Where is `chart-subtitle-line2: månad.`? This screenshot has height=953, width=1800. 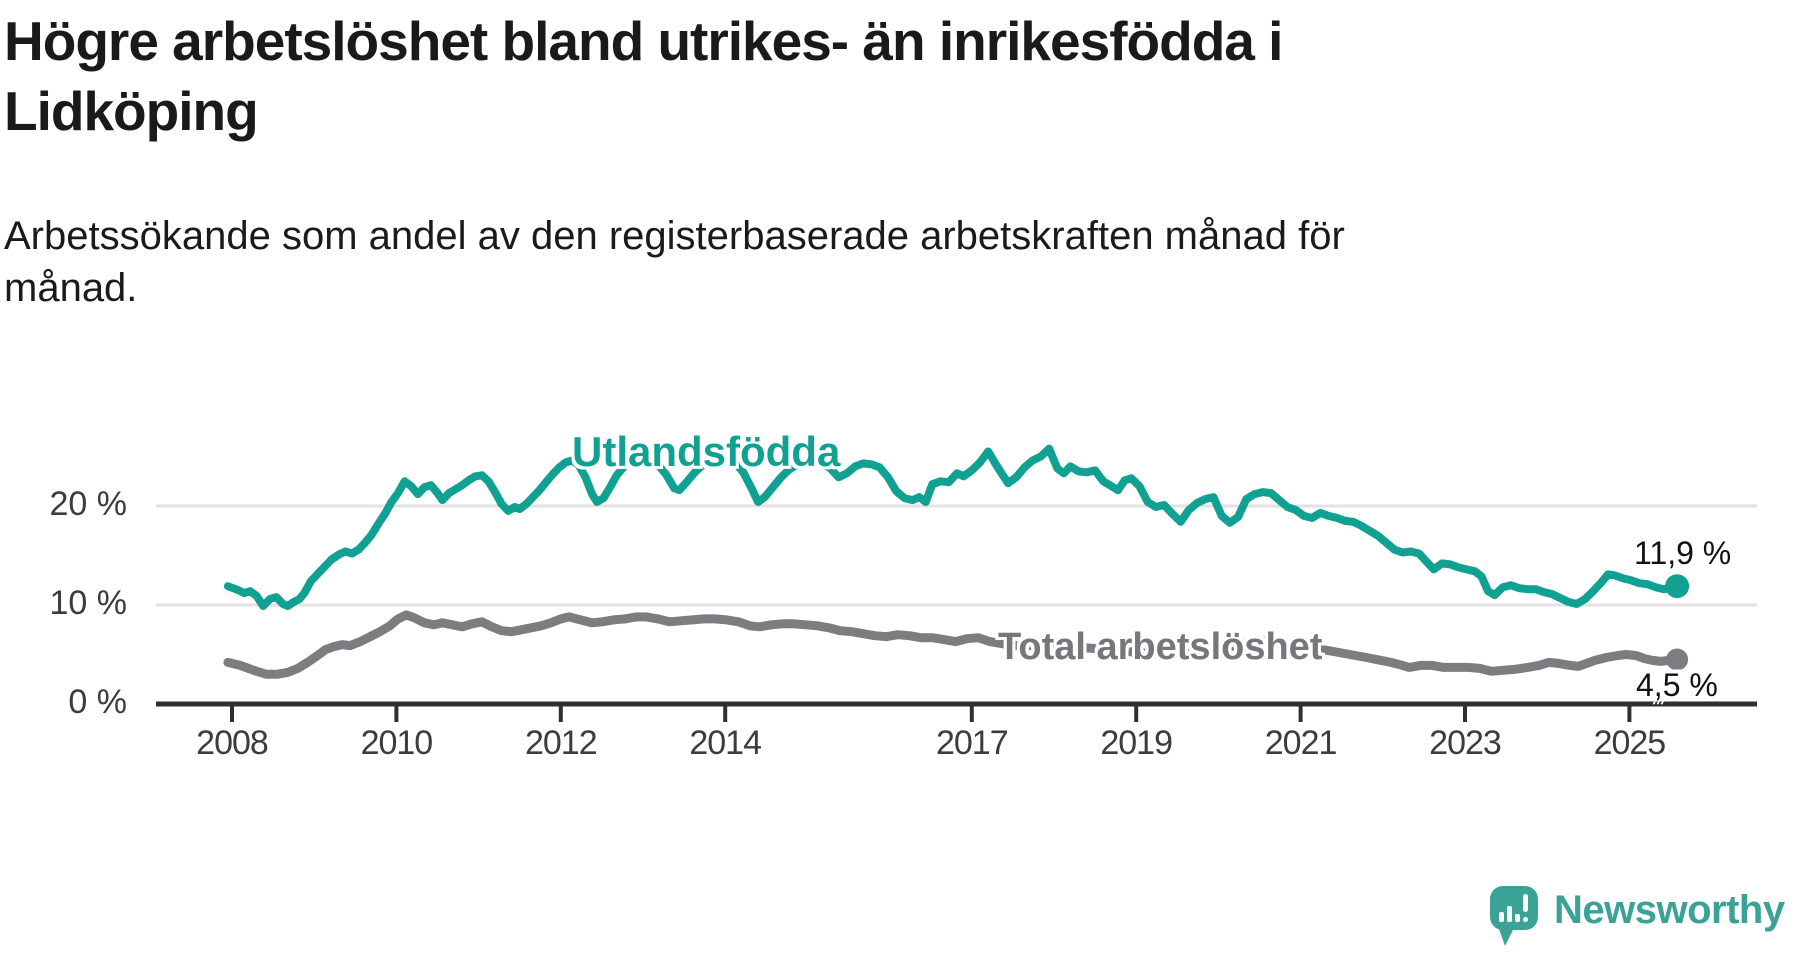
chart-subtitle-line2: månad. is located at coordinates (71, 288).